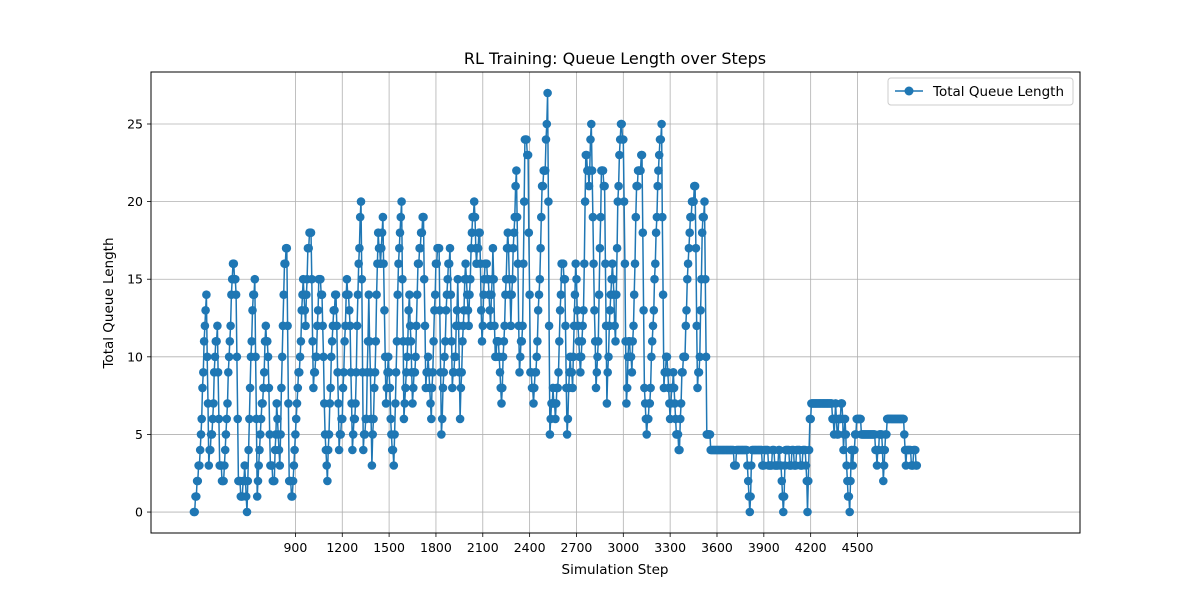 This screenshot has height=600, width=1200. What do you see at coordinates (623, 547) in the screenshot?
I see `x-tick-label: 3000` at bounding box center [623, 547].